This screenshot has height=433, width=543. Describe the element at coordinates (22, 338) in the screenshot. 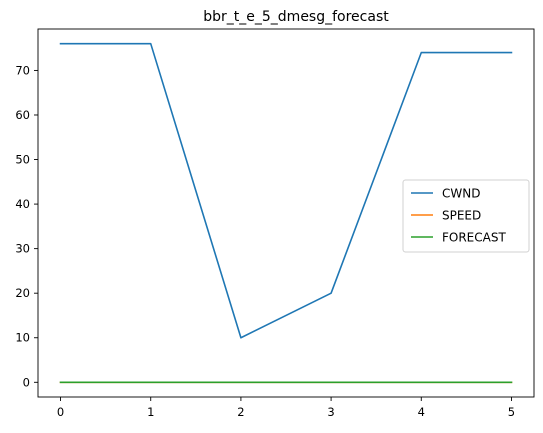

I see `y-tick-label: 10` at that location.